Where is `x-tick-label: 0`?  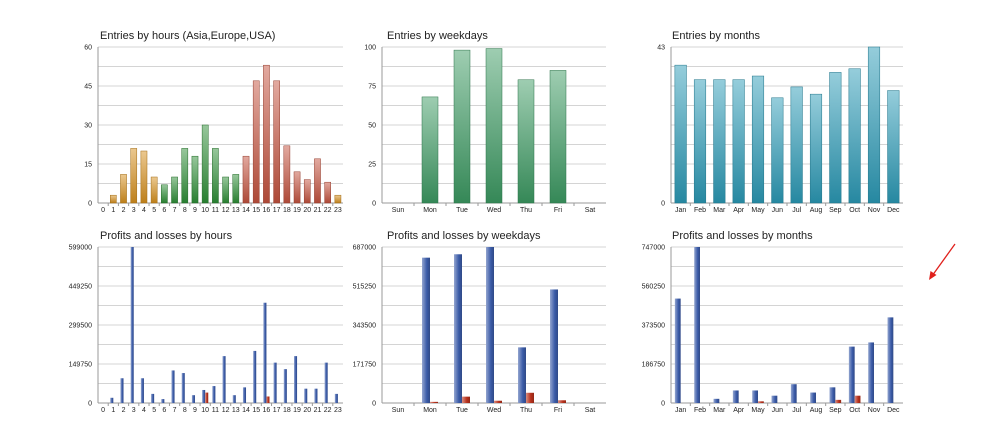 x-tick-label: 0 is located at coordinates (103, 410).